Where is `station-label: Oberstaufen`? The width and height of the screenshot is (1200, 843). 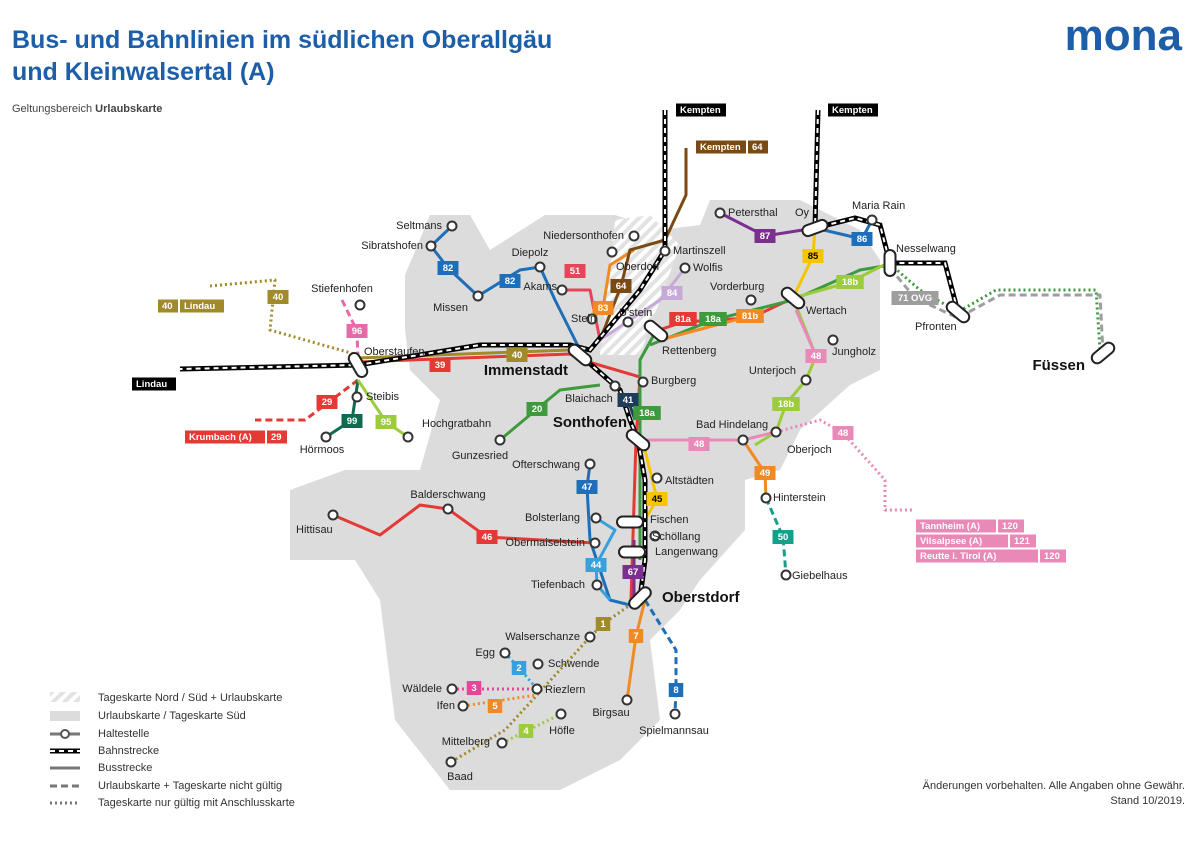 station-label: Oberstaufen is located at coordinates (394, 352).